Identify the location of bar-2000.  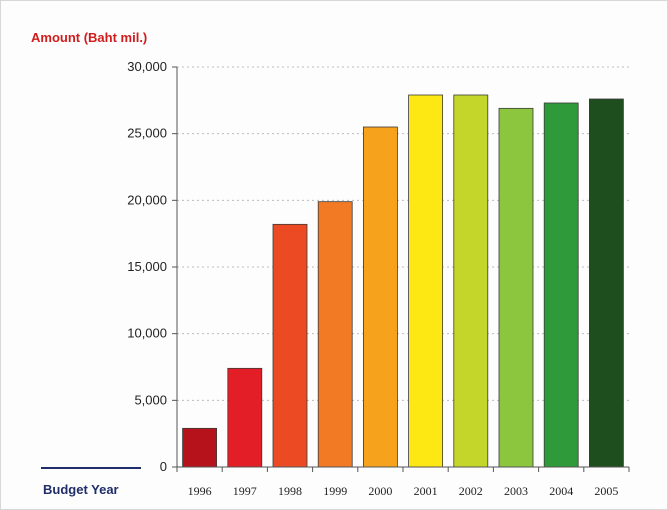
(380, 297).